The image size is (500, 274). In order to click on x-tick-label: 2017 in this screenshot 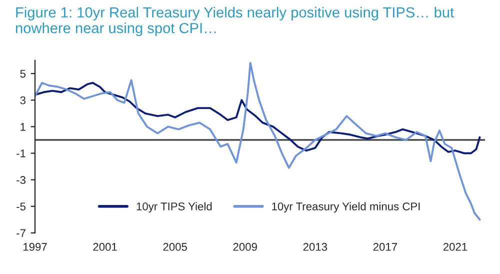, I will do `click(385, 246)`.